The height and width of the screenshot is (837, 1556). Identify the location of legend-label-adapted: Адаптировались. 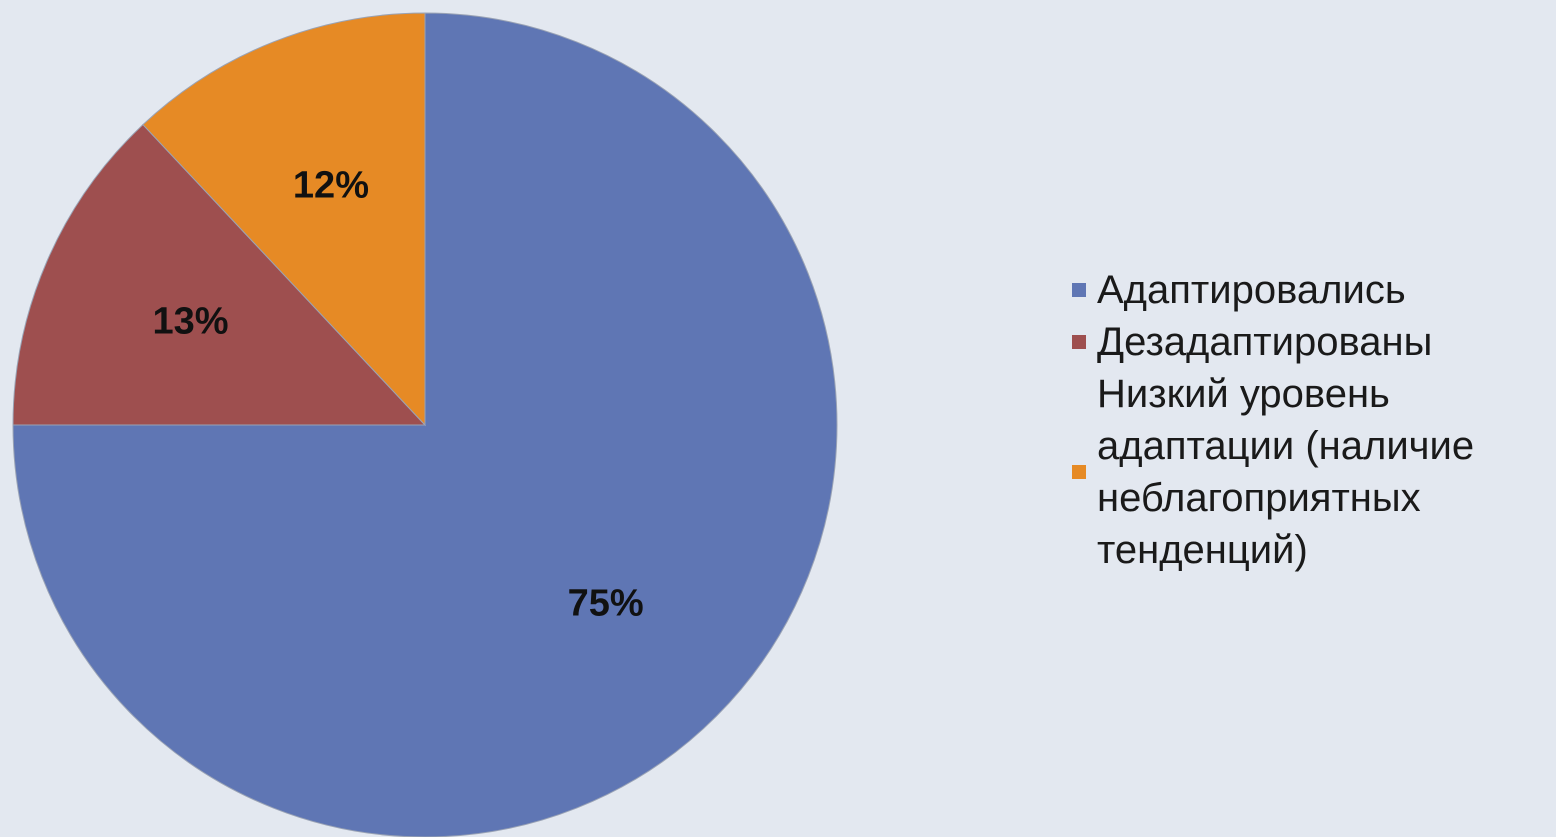
(1251, 290).